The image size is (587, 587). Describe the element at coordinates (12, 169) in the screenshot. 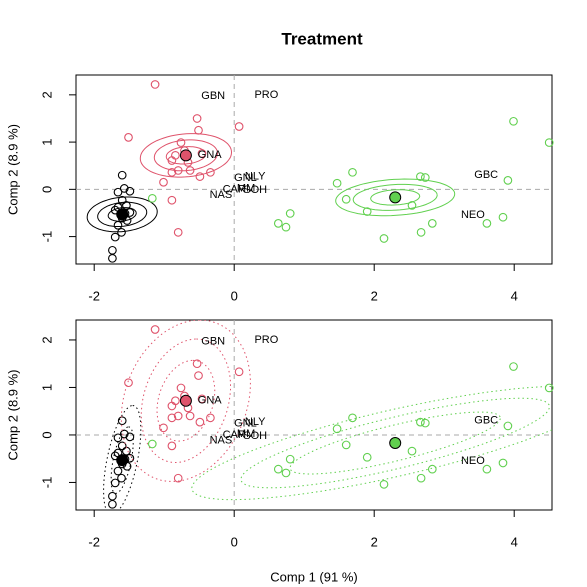

I see `y-axis-label: Comp 2 (8.9 %)` at that location.